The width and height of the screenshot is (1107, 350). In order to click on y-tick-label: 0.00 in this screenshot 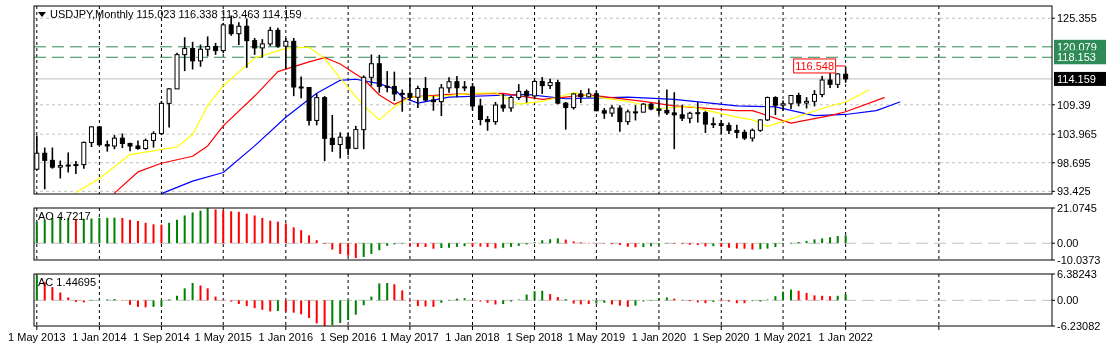, I will do `click(1068, 243)`.